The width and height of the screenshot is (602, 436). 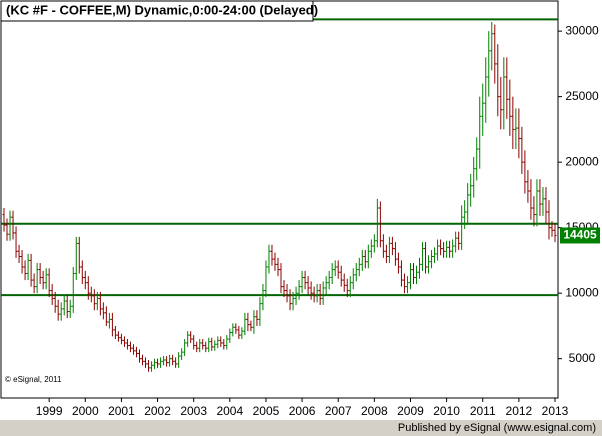 I want to click on last-price-label: 14405, so click(x=580, y=235).